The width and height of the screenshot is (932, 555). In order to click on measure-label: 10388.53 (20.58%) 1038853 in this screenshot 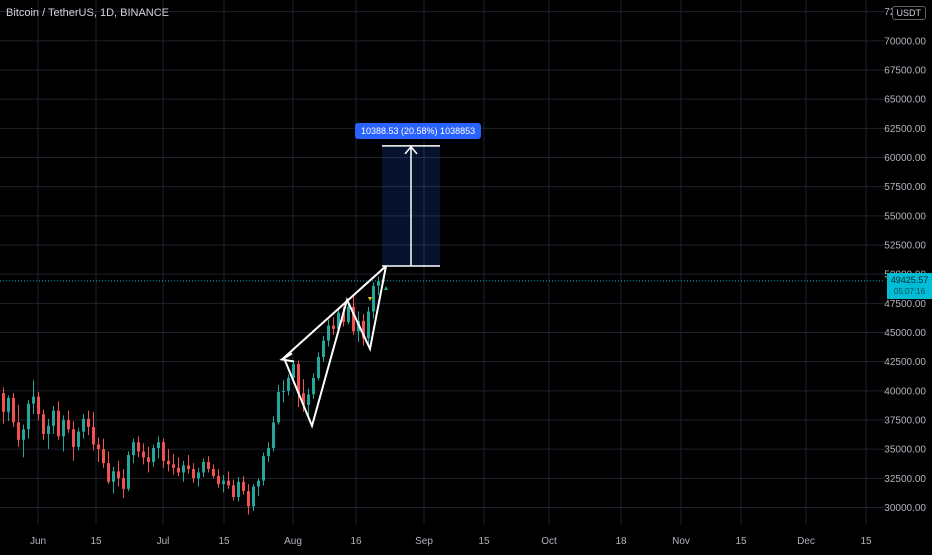, I will do `click(418, 131)`.